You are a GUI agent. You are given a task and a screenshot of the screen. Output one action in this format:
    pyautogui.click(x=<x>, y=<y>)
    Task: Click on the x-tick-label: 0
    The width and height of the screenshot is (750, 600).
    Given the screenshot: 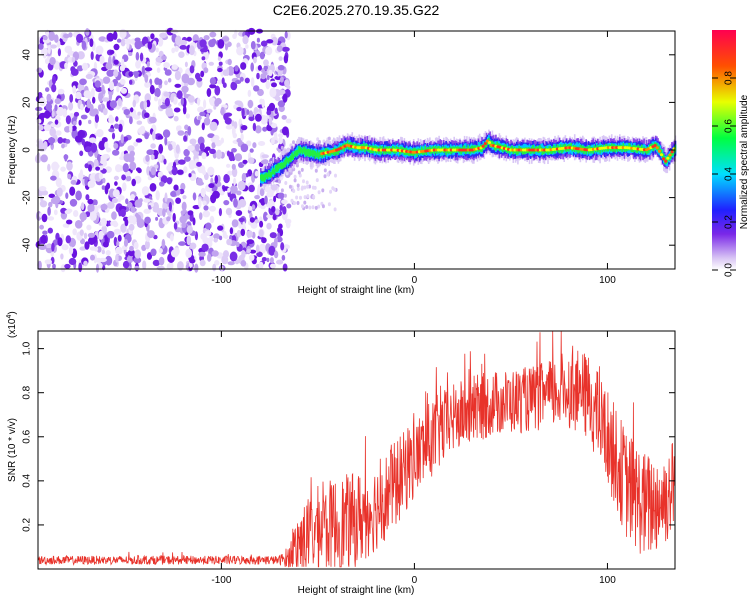 What is the action you would take?
    pyautogui.click(x=415, y=580)
    